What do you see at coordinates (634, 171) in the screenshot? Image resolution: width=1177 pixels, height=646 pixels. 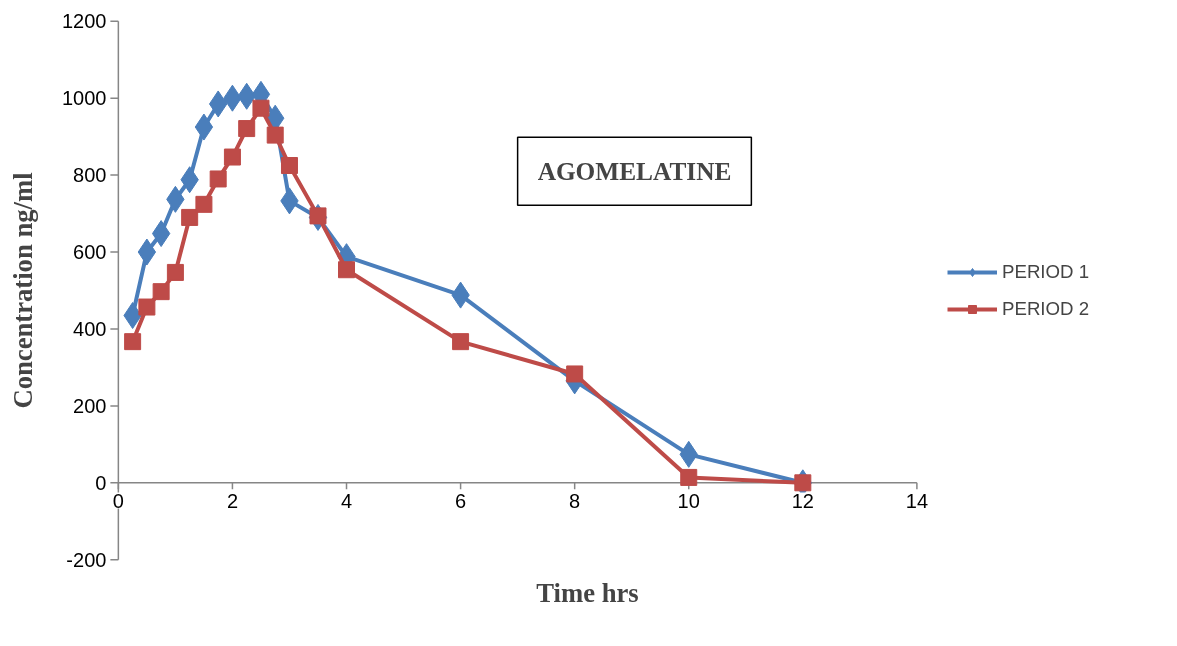 I see `text: AGOMELATINE` at bounding box center [634, 171].